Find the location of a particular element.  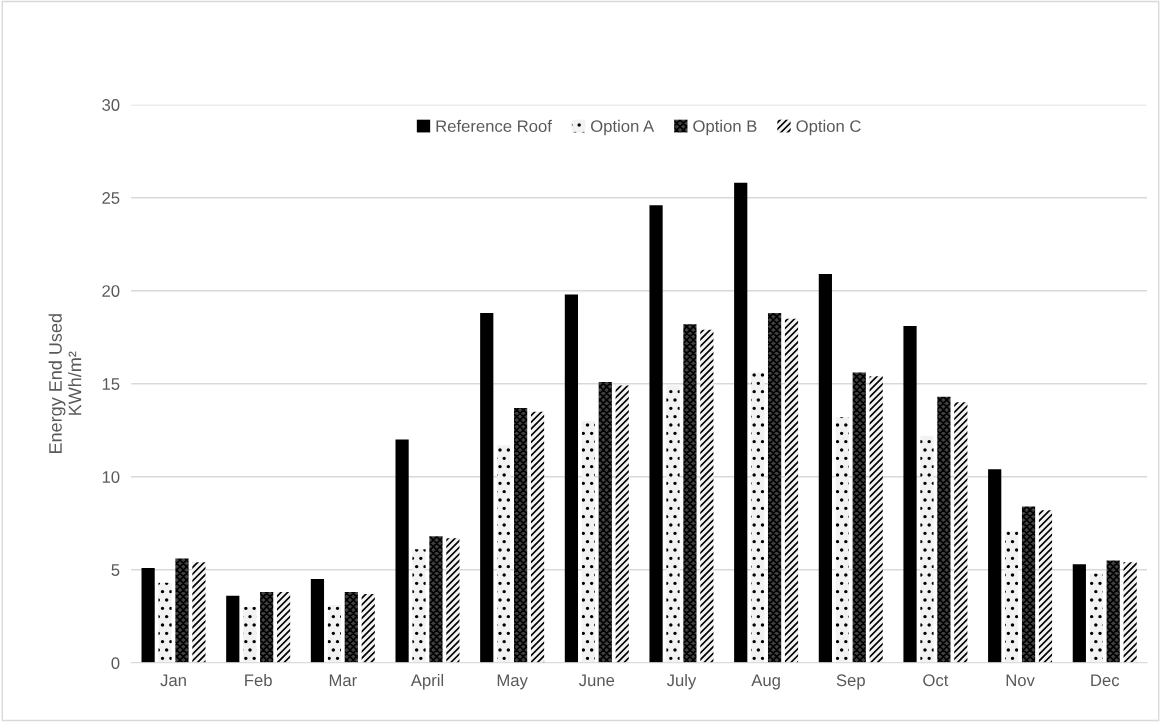

x-tick-label: Sep is located at coordinates (850, 682).